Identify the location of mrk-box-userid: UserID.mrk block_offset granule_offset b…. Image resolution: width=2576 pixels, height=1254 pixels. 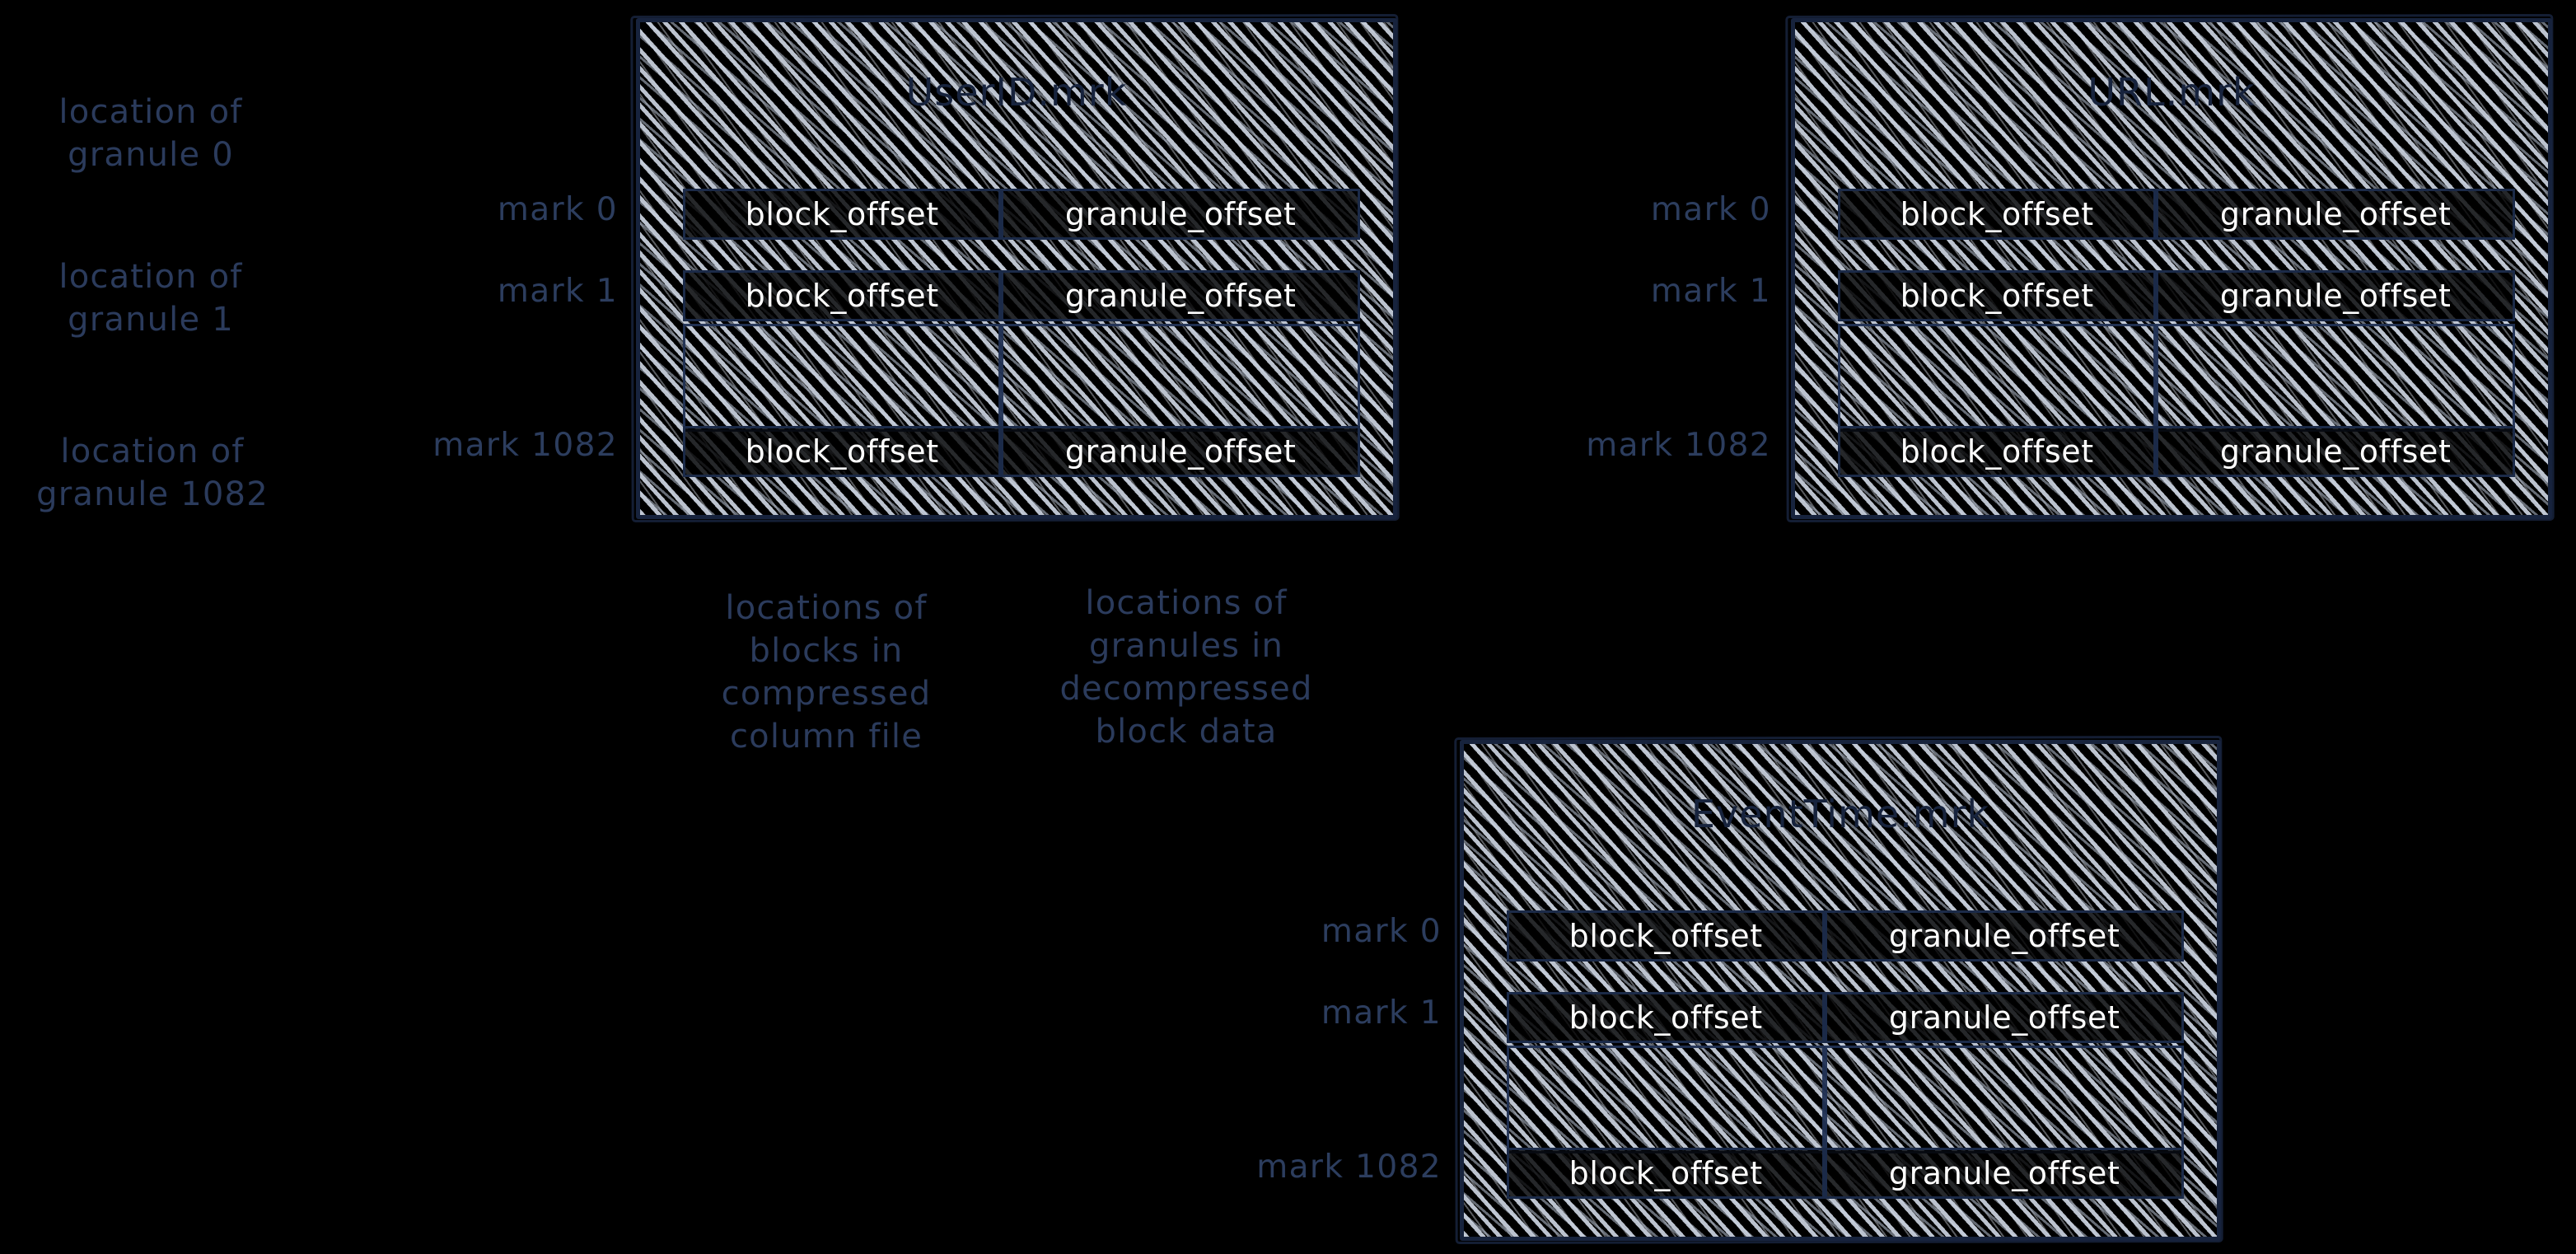
(1016, 268).